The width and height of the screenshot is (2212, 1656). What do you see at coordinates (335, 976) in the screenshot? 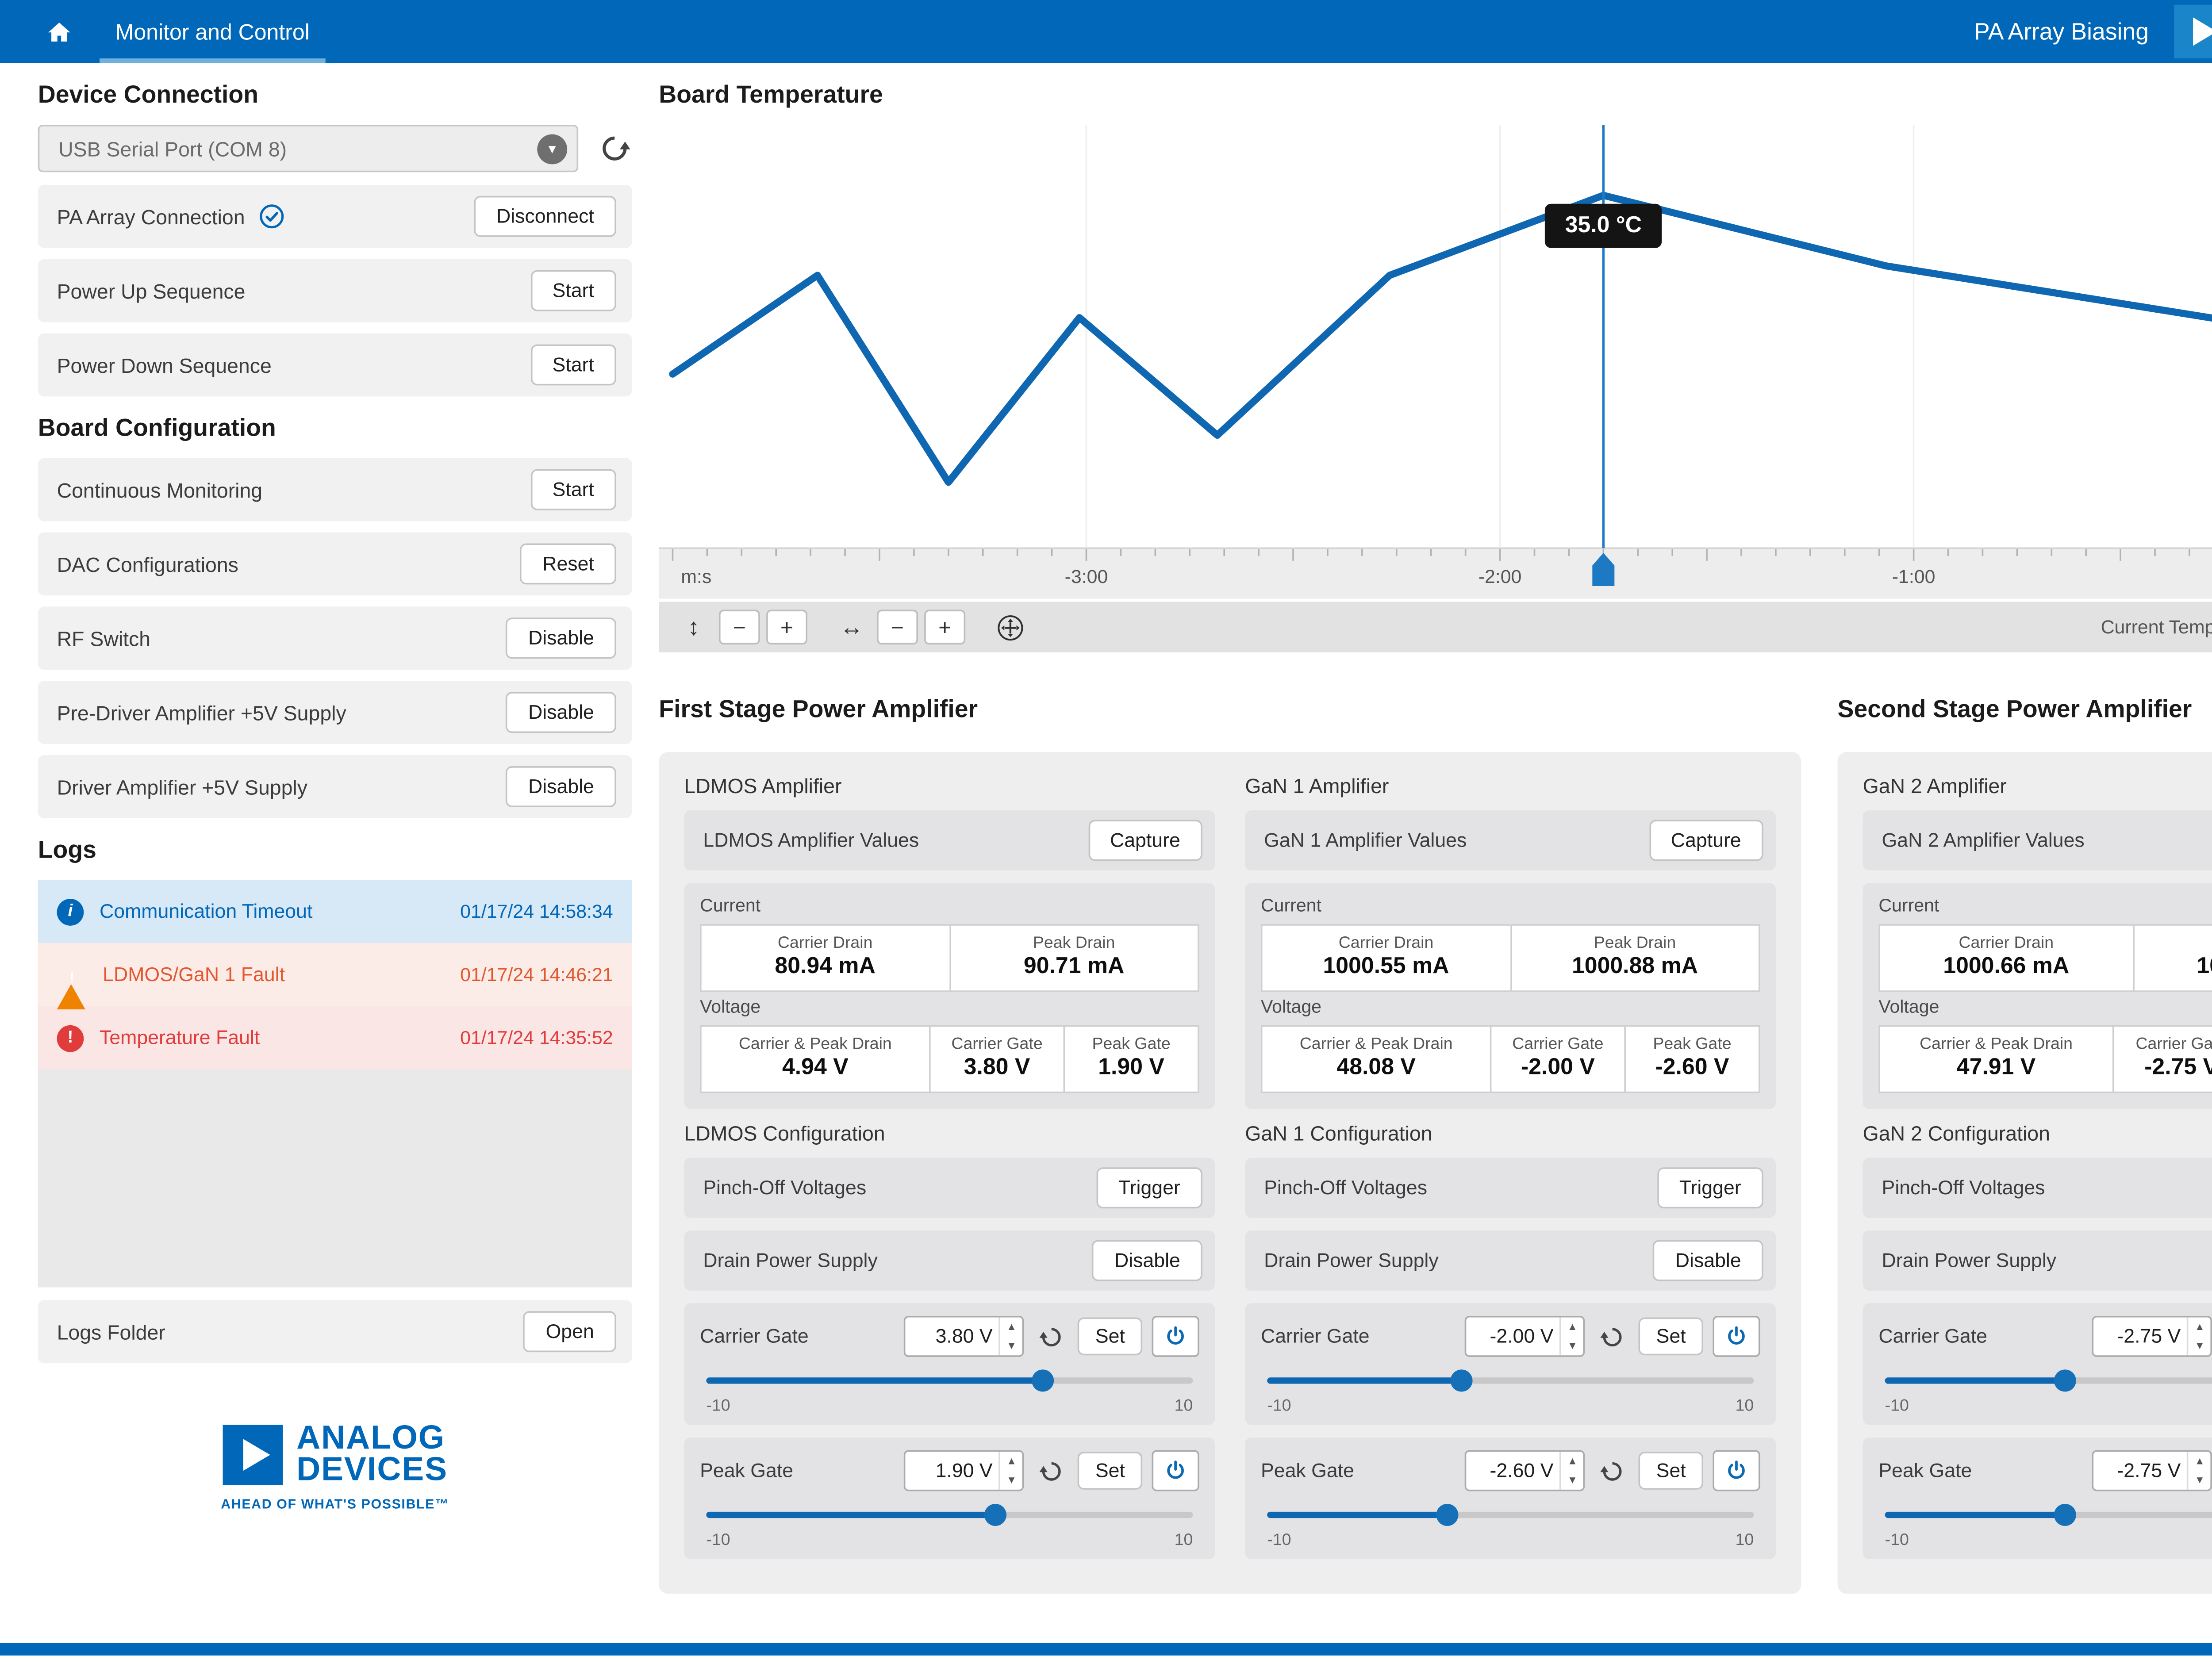
I see `log-entry-ldmos-gan1-fault: ! LDMOS/GaN 1 Fault 01/17/24 14:46:21` at bounding box center [335, 976].